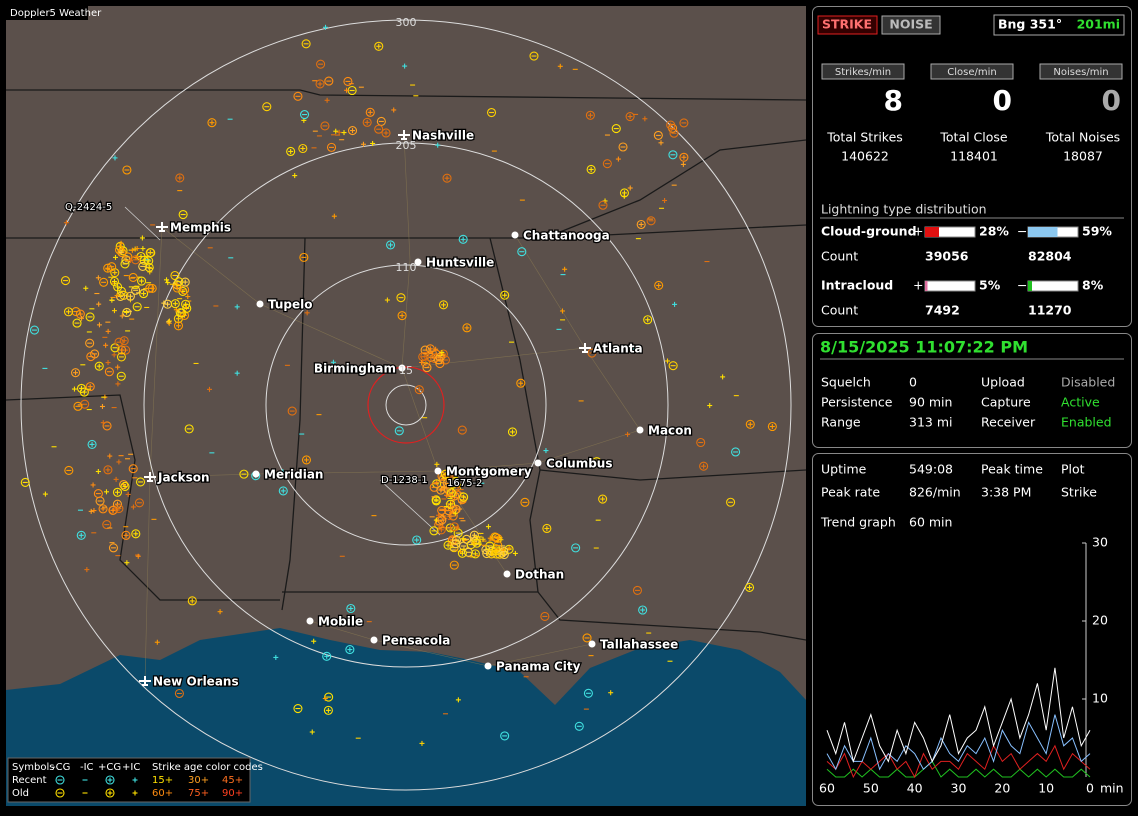 The width and height of the screenshot is (1138, 816). What do you see at coordinates (1112, 788) in the screenshot?
I see `x-unit: min` at bounding box center [1112, 788].